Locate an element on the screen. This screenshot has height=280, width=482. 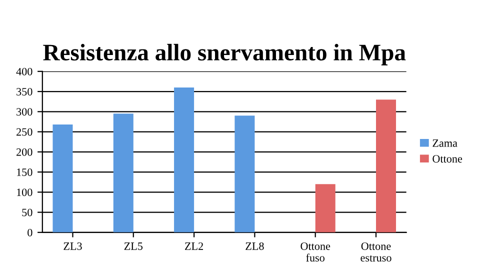
y-tick-label: 350 is located at coordinates (24, 92).